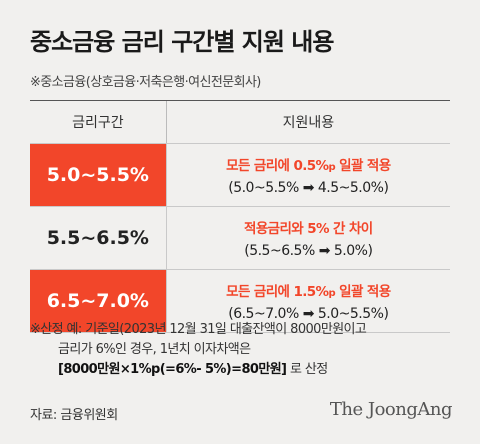  I want to click on support-detail: (5.0~5.5% ➡ 4.5~5.0%), so click(308, 188).